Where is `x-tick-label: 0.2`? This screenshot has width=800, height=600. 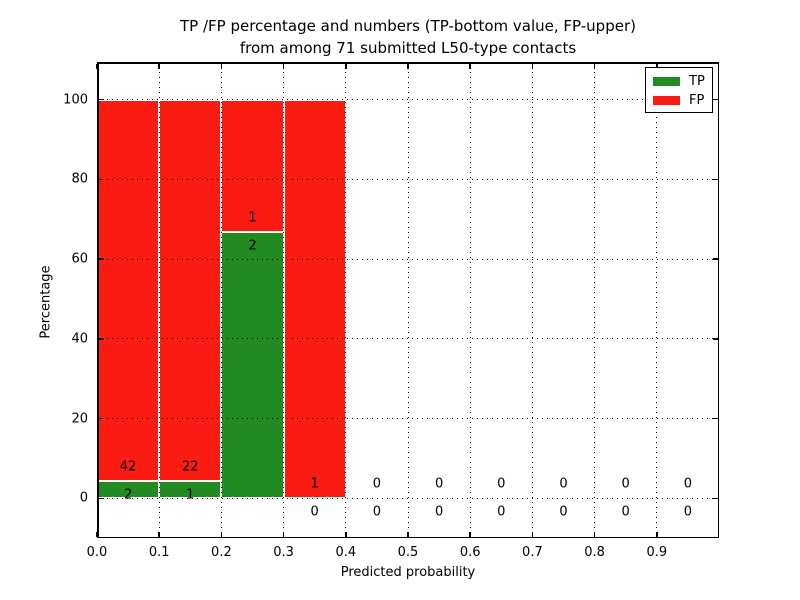 x-tick-label: 0.2 is located at coordinates (221, 552).